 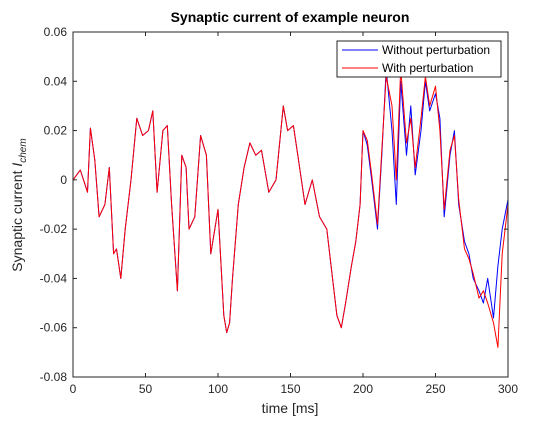 What do you see at coordinates (508, 389) in the screenshot?
I see `x-tick-label-6: 300` at bounding box center [508, 389].